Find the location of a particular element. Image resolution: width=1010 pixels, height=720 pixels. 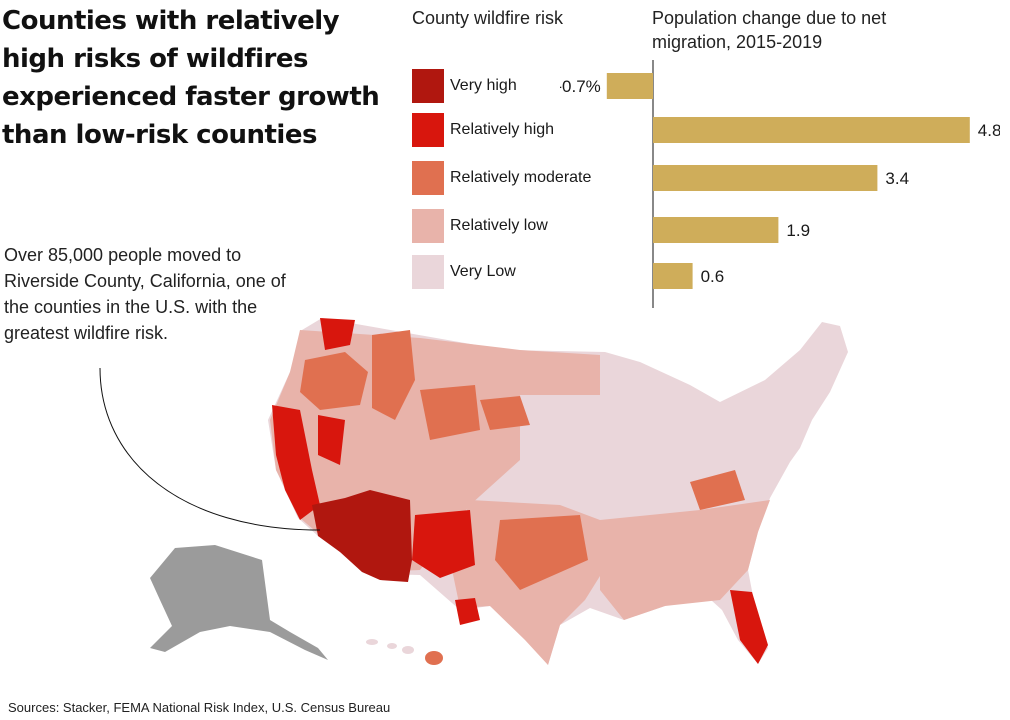

high-cluster-california is located at coordinates (296, 462).